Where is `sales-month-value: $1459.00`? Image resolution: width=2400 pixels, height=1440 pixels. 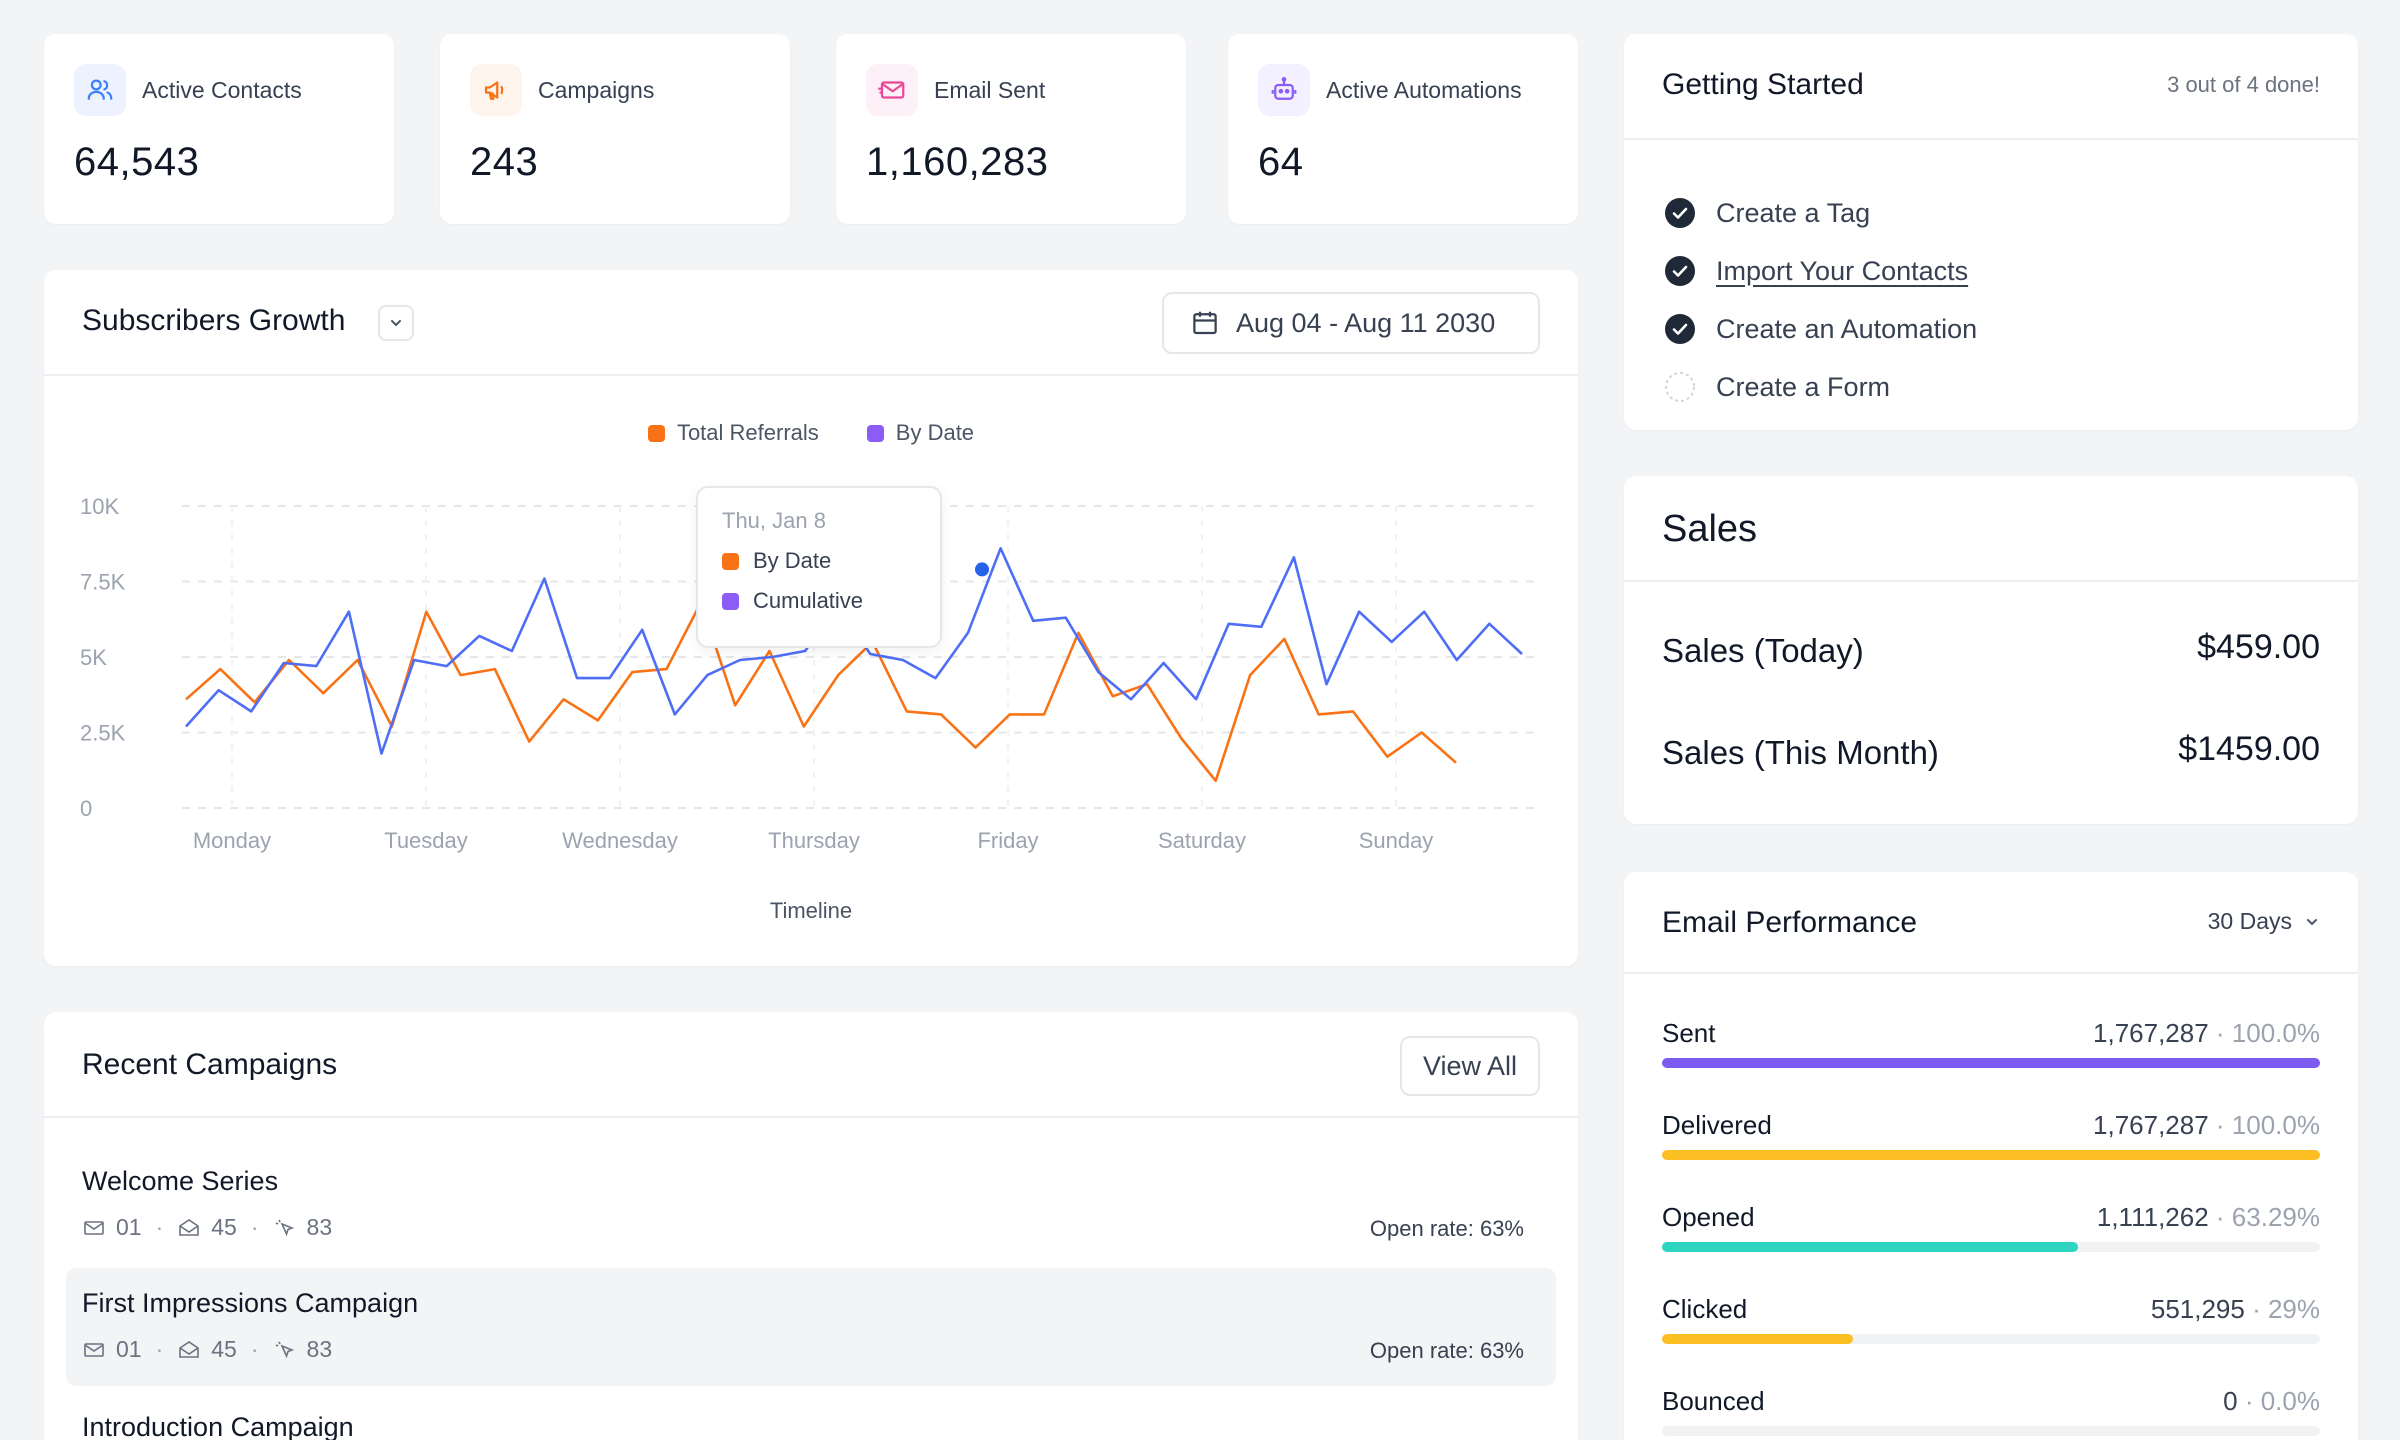 sales-month-value: $1459.00 is located at coordinates (2249, 749).